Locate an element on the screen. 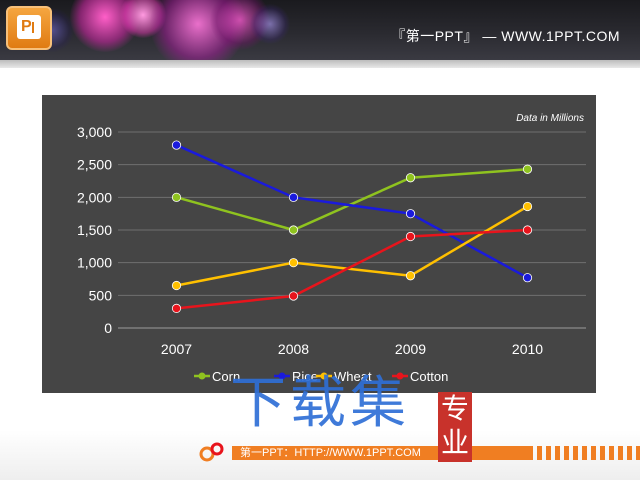 This screenshot has width=640, height=480. x-tick-label: 2009 is located at coordinates (410, 349).